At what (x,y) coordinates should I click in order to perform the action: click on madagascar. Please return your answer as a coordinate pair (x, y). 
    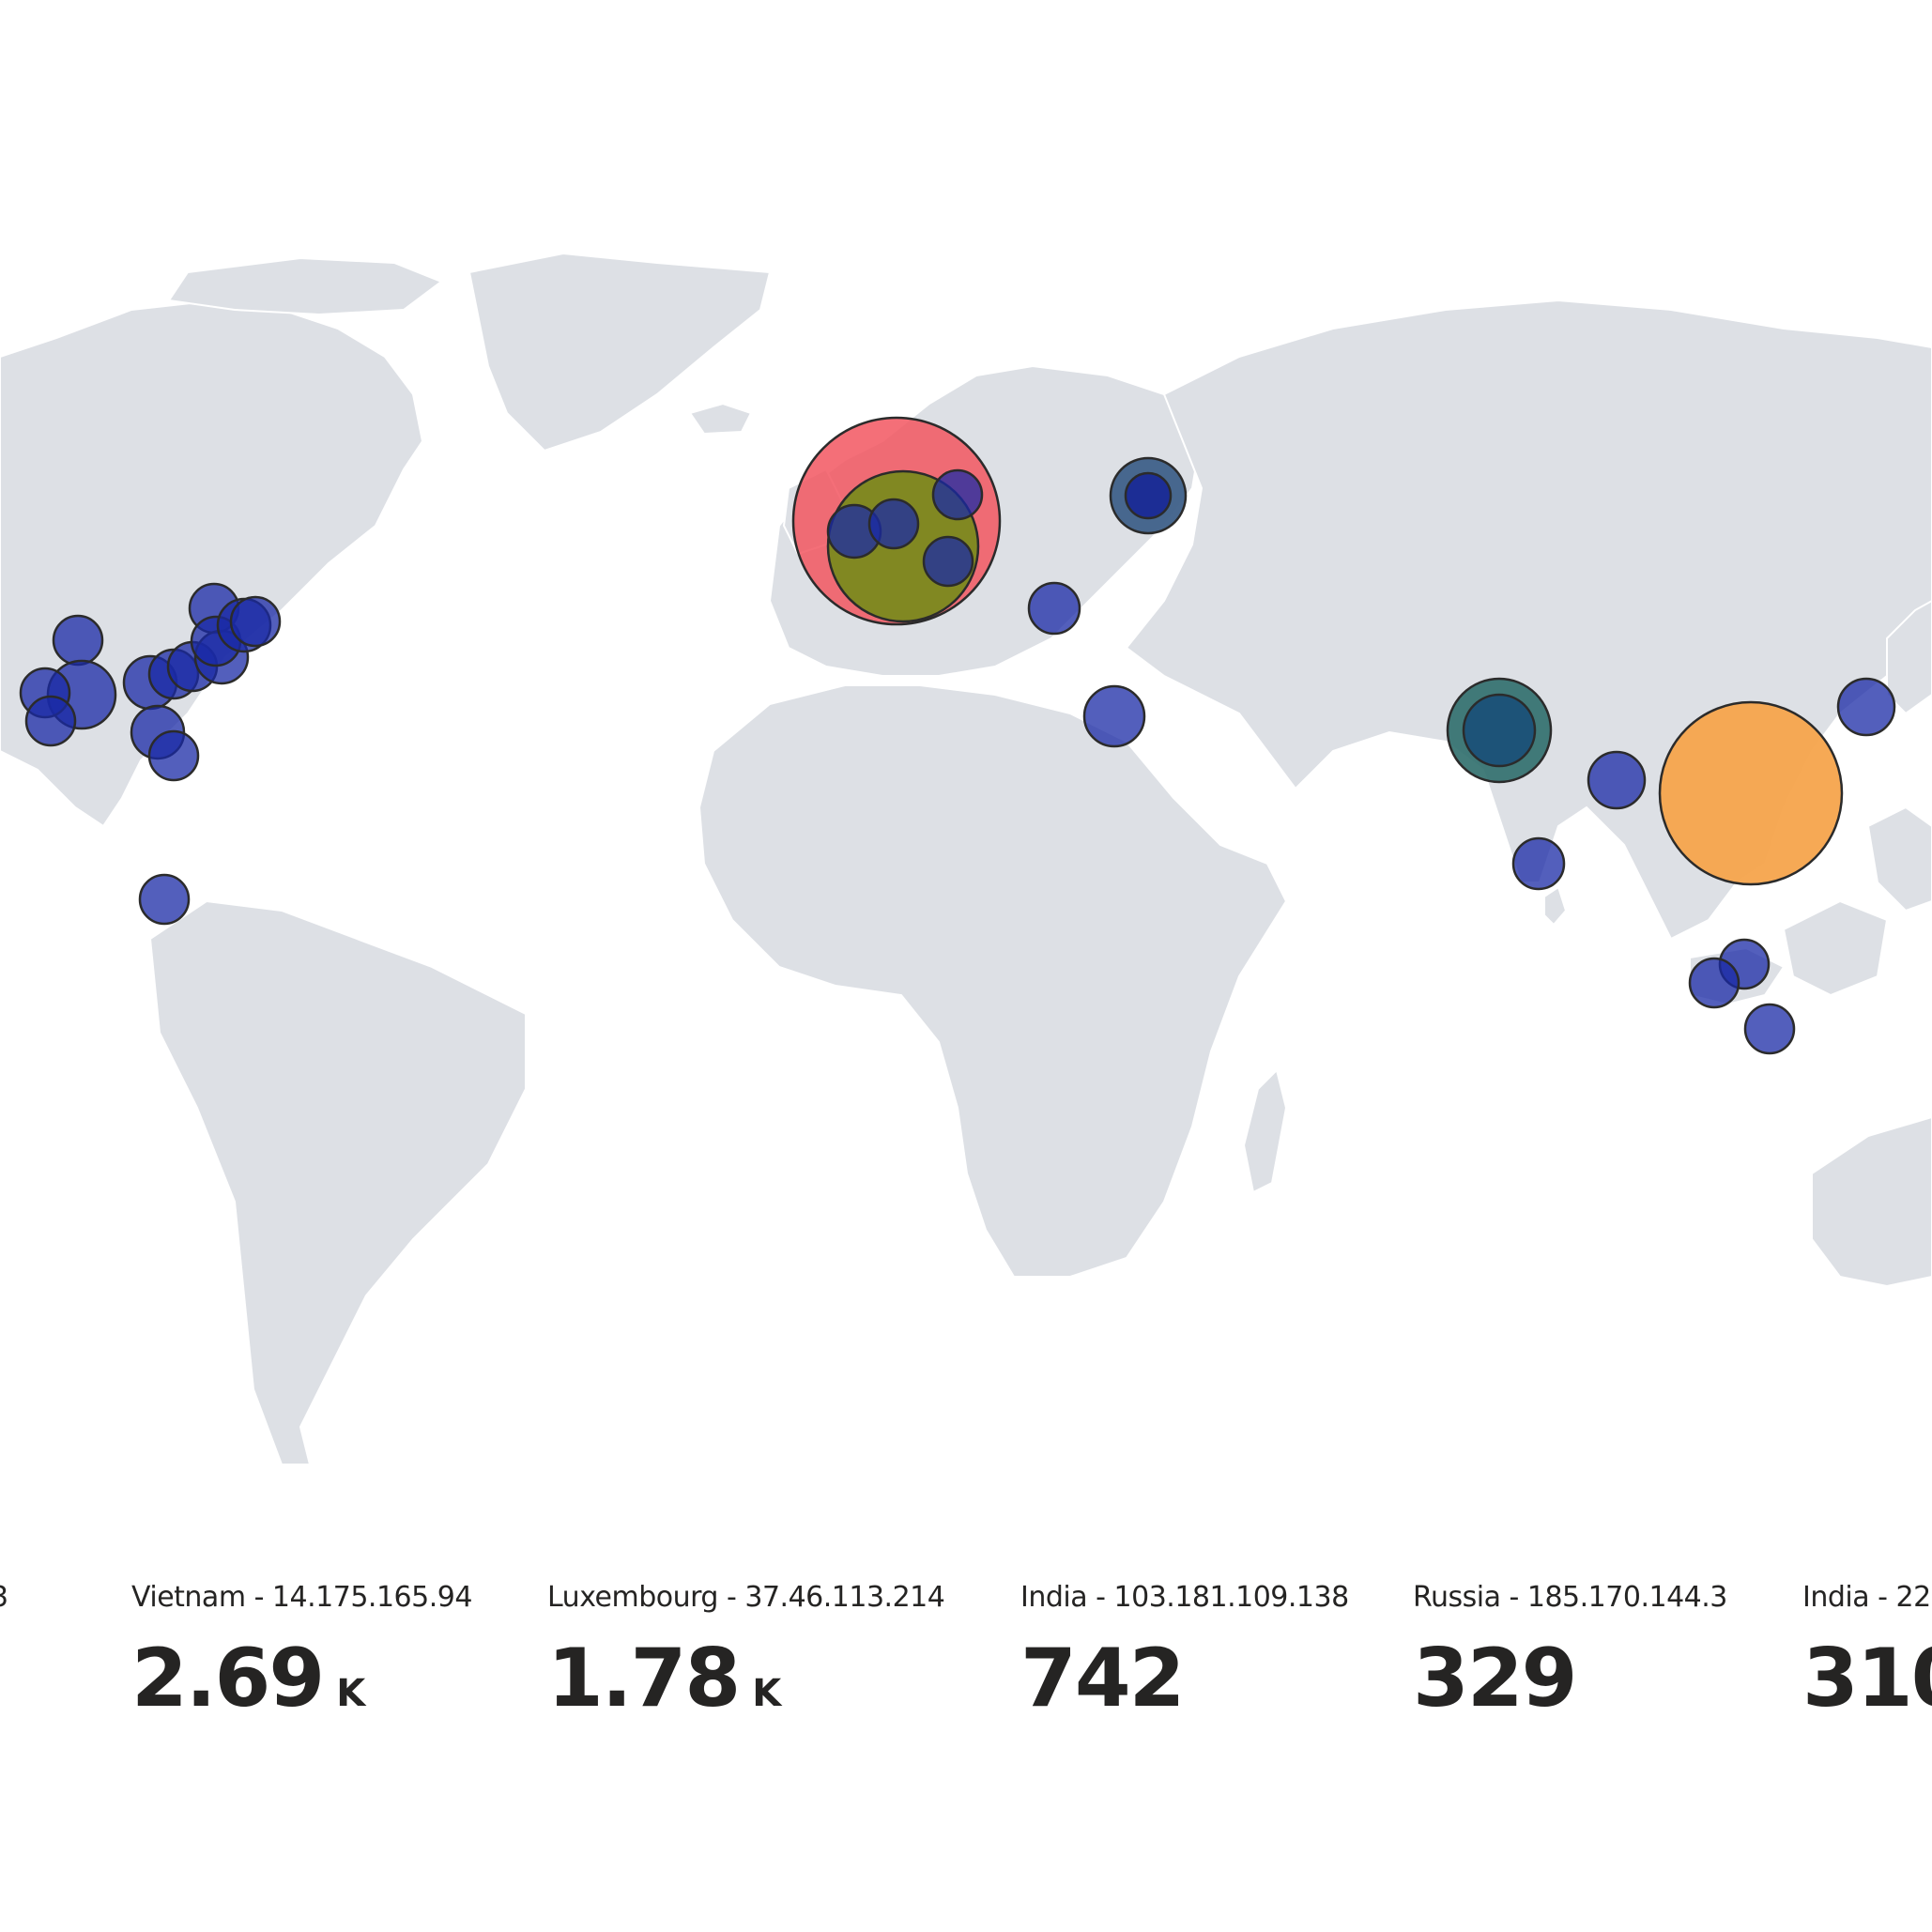
    Looking at the image, I should click on (1265, 1131).